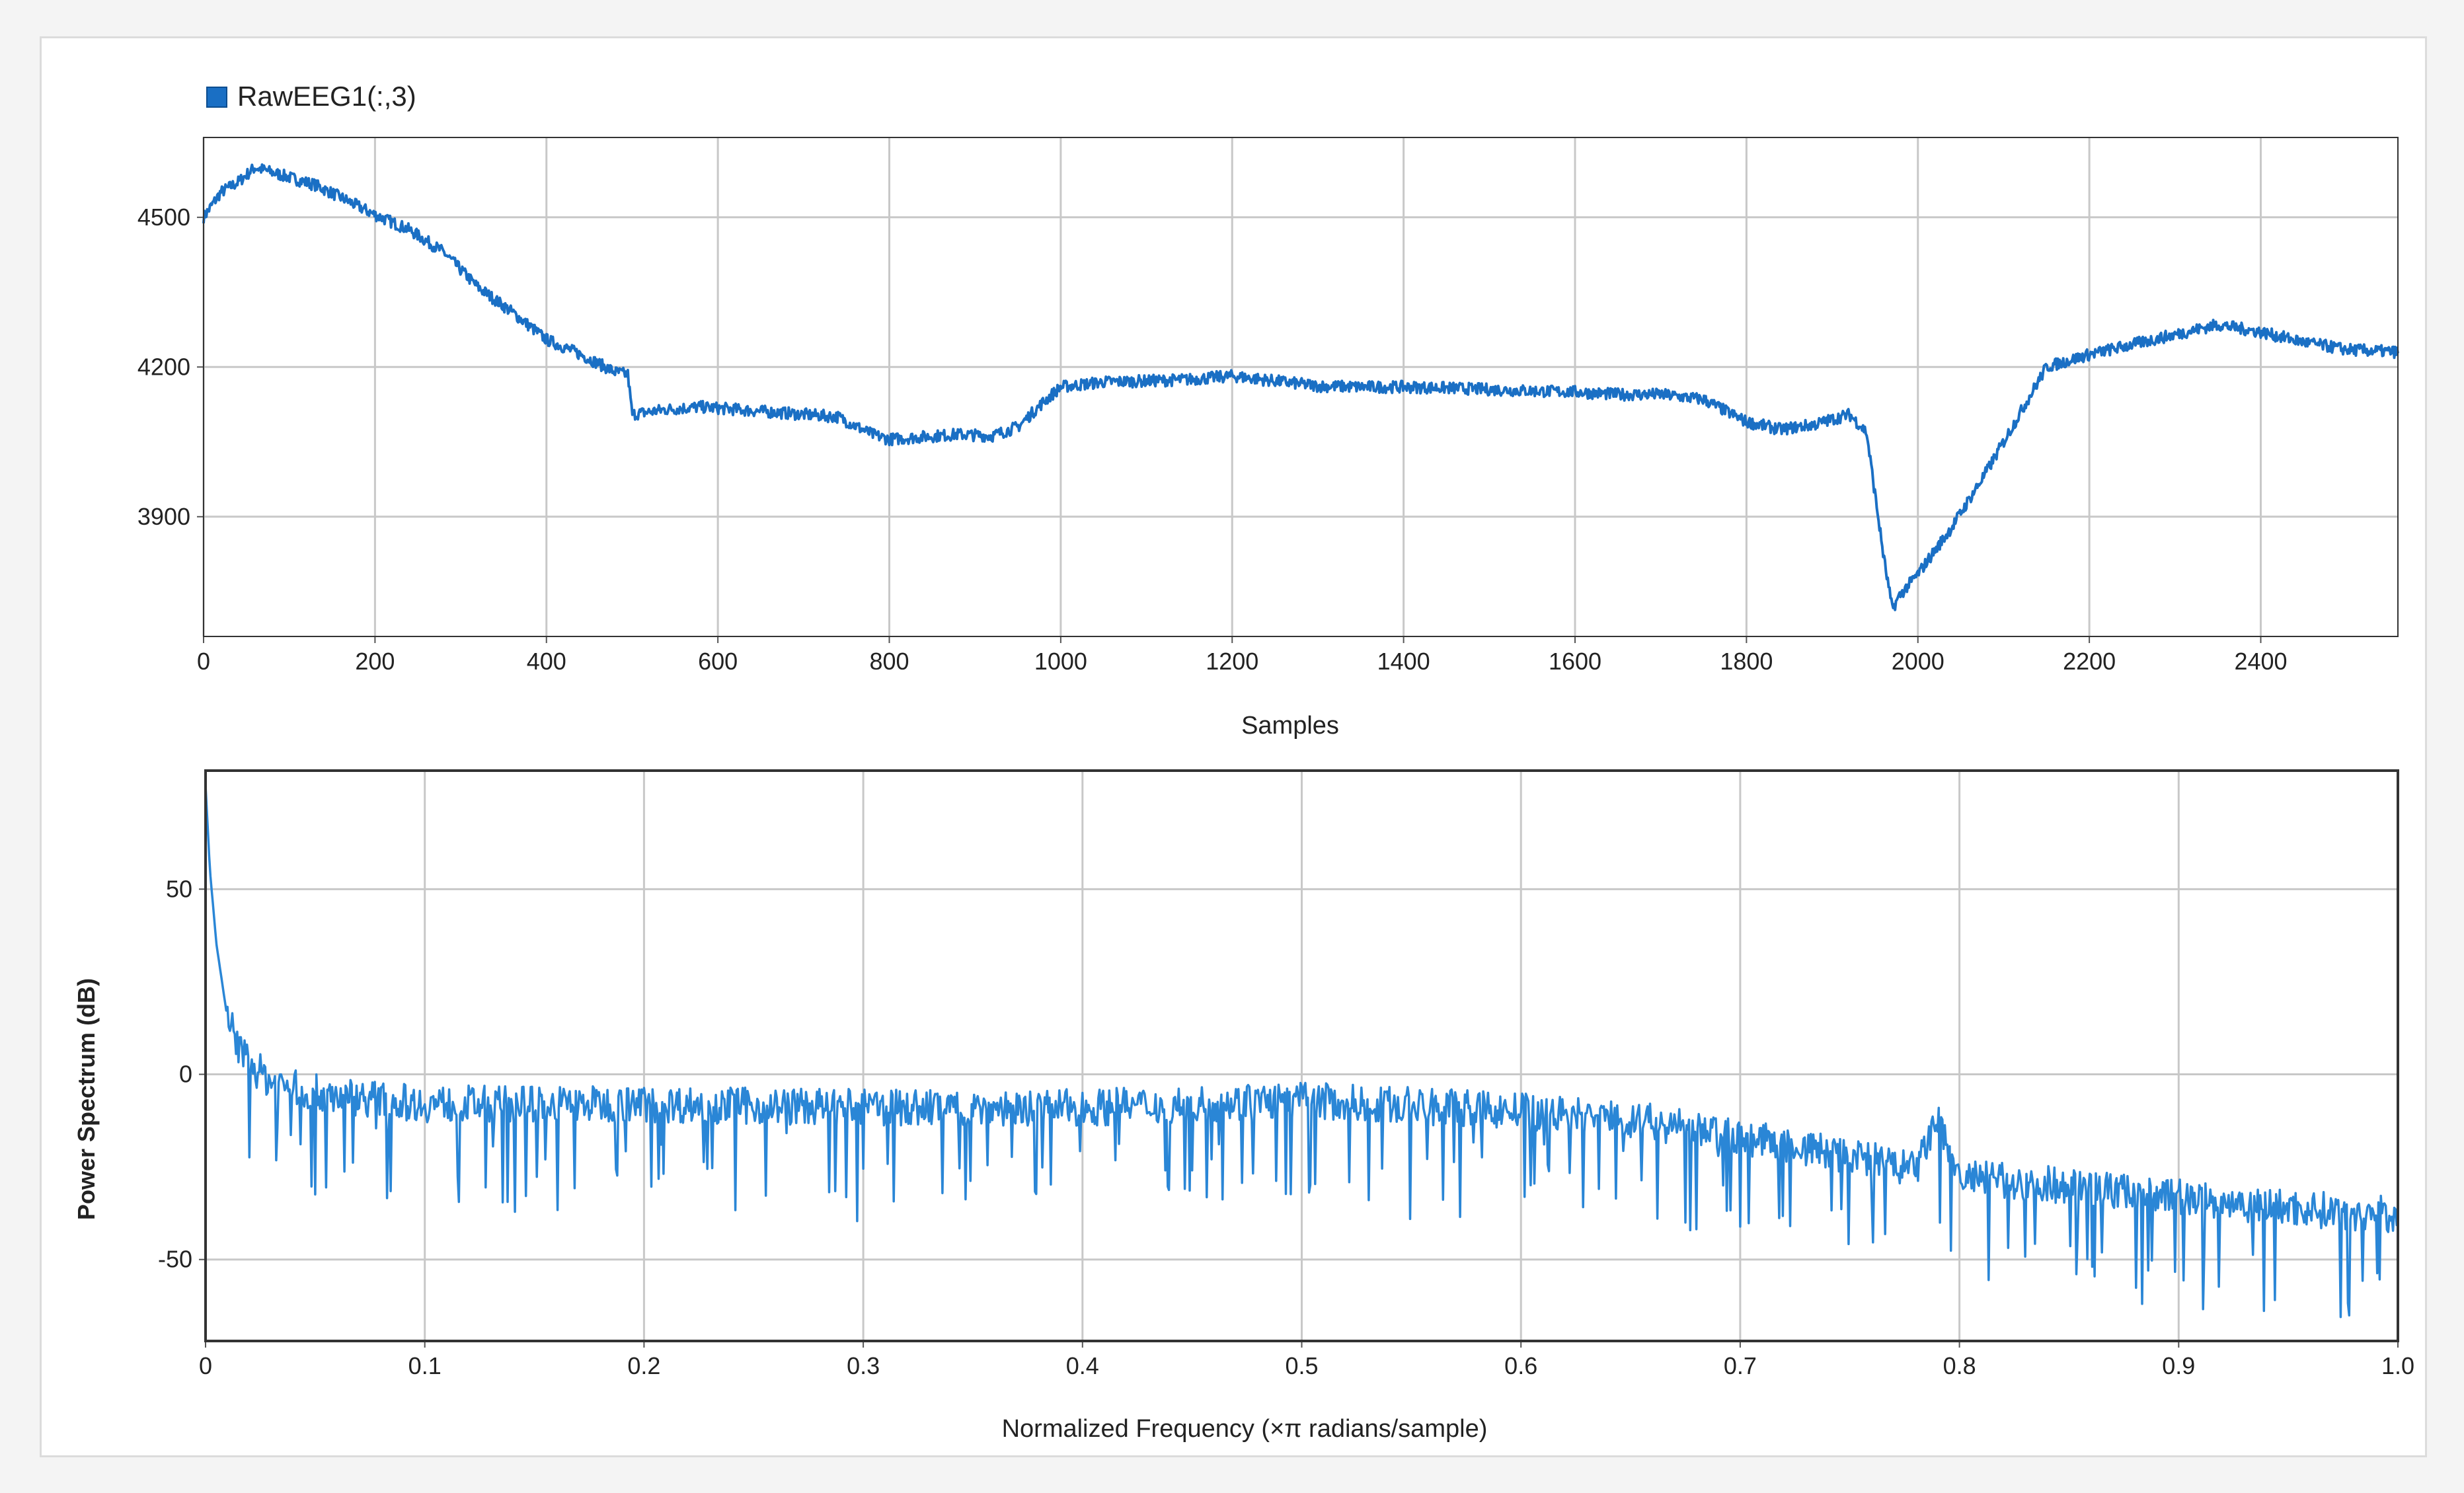 This screenshot has width=2464, height=1493. Describe the element at coordinates (163, 516) in the screenshot. I see `raw-eeg-y-tick-label: 3900` at that location.